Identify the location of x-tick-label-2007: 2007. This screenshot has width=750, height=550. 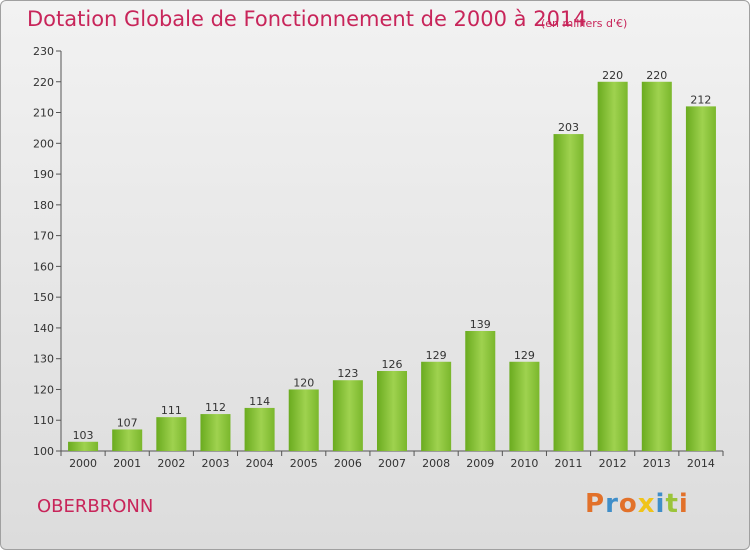
(392, 463).